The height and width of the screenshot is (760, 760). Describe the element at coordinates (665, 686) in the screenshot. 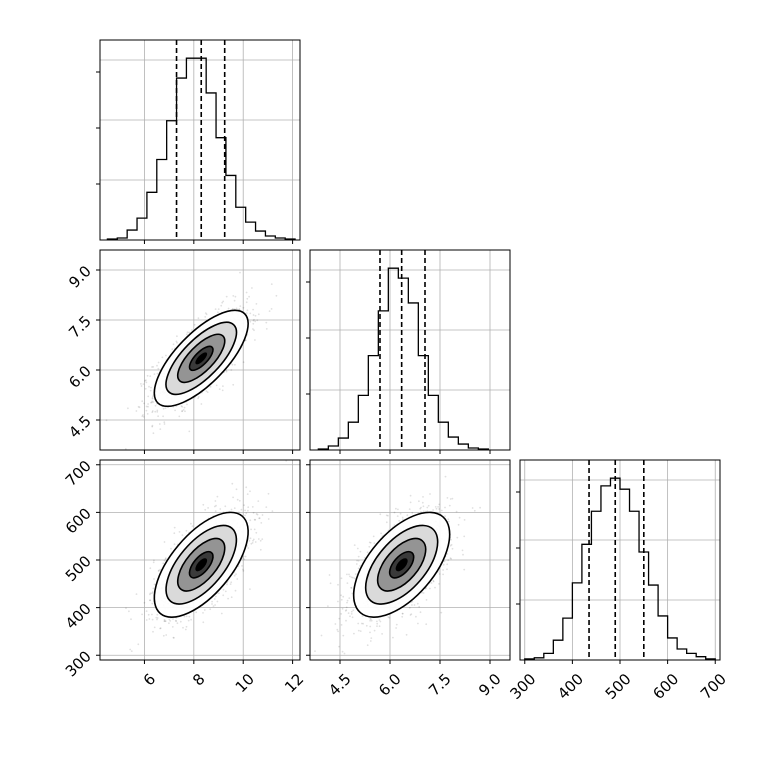

I see `x-tick-label: 600` at that location.